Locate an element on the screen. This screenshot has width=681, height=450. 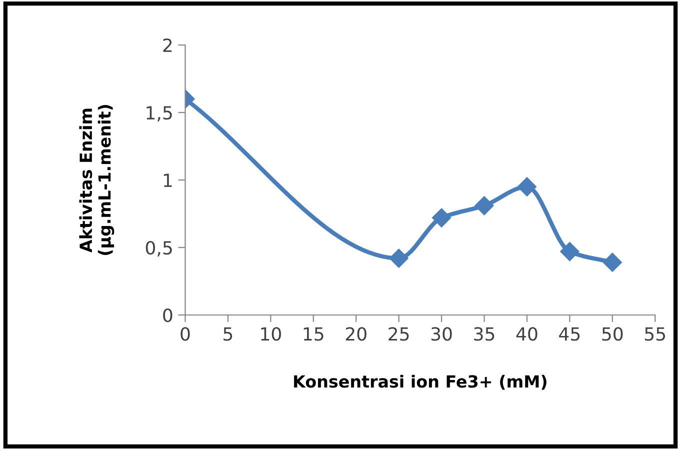
x-tick-label: 50 is located at coordinates (612, 334).